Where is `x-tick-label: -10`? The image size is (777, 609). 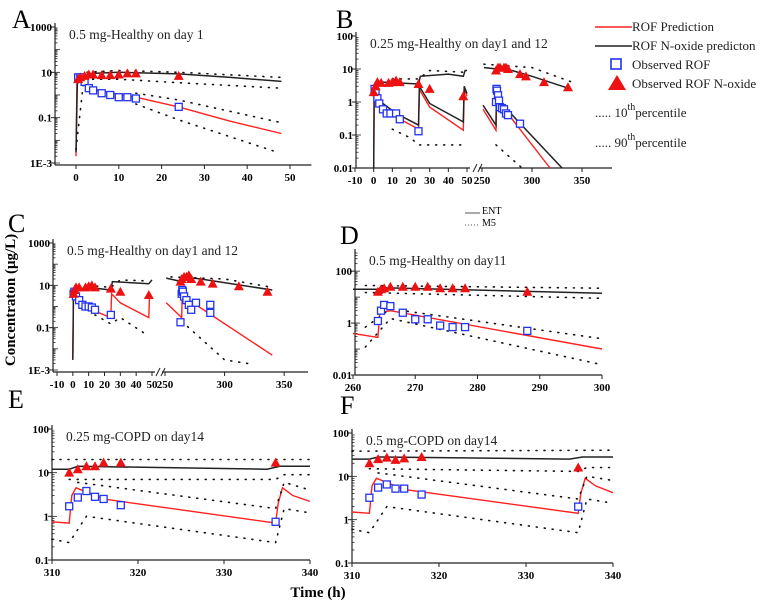
x-tick-label: -10 is located at coordinates (57, 385).